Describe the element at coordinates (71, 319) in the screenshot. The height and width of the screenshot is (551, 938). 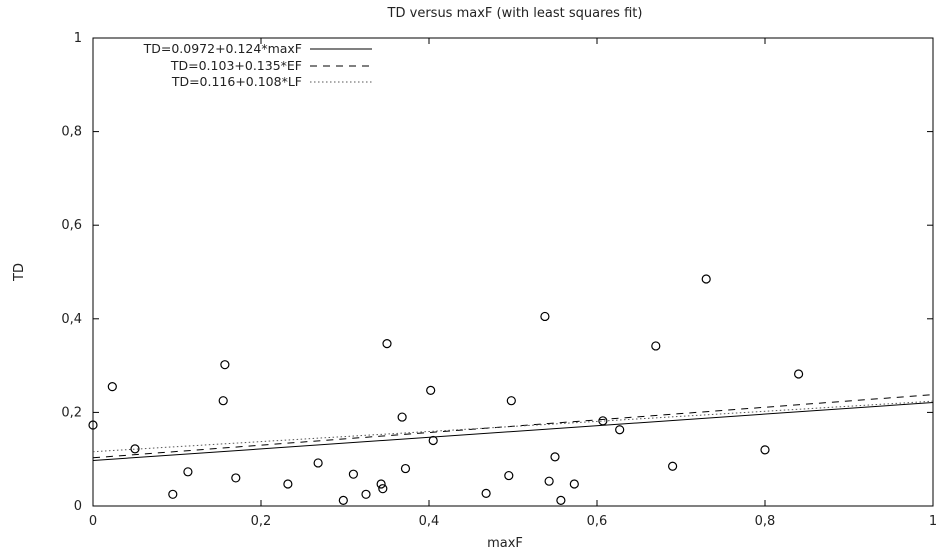
I see `y-tick-label: 0,4` at that location.